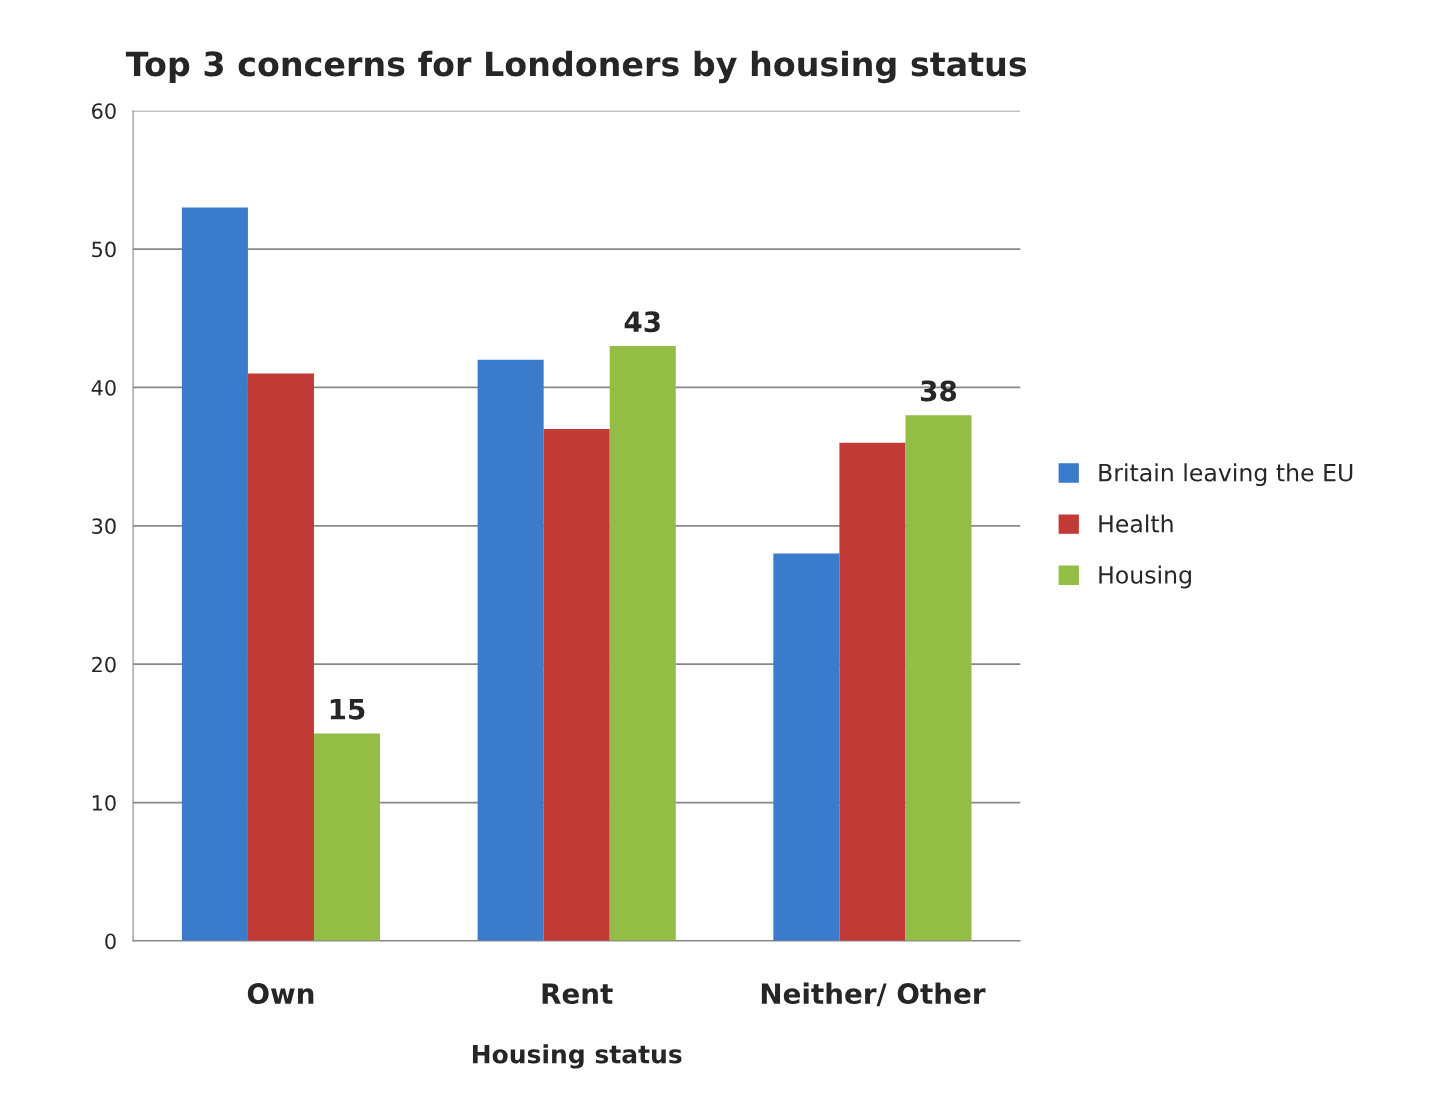  Describe the element at coordinates (576, 67) in the screenshot. I see `chart-title: Top 3 concerns for Londoners by housing status` at that location.